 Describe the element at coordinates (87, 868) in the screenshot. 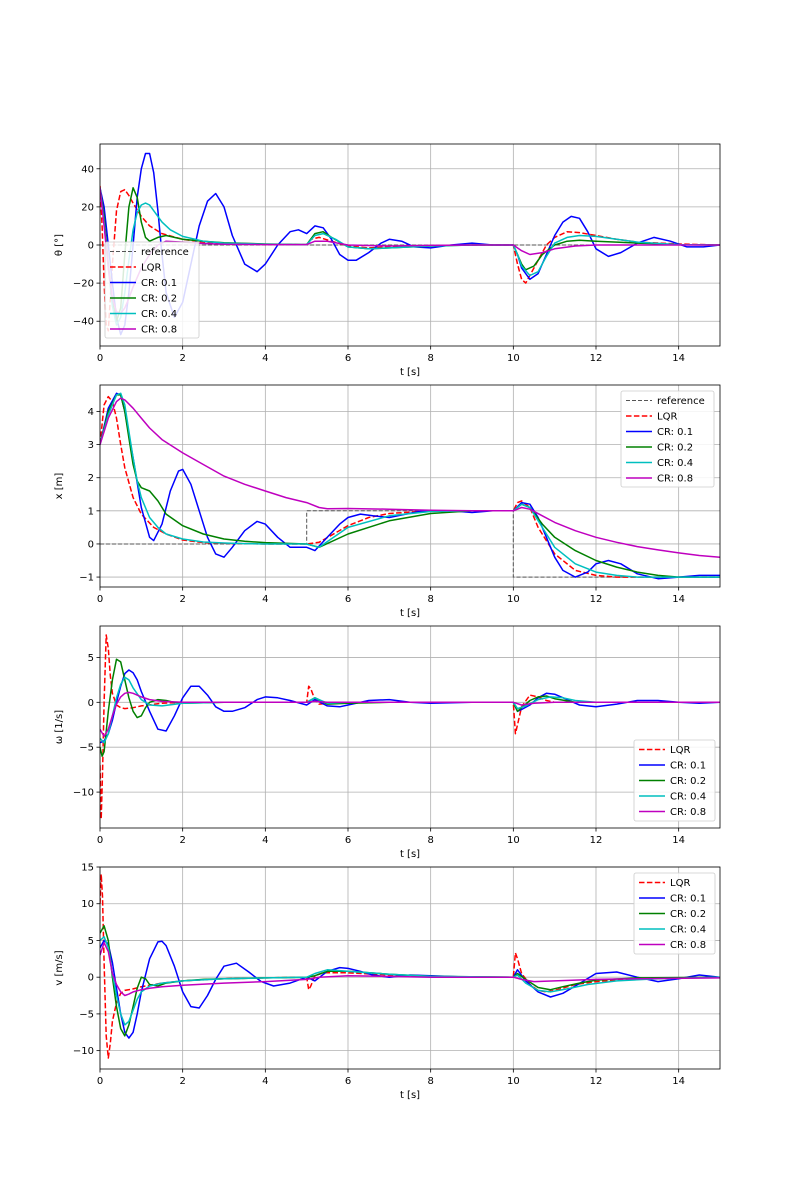

I see `y-tick-label: 15` at that location.